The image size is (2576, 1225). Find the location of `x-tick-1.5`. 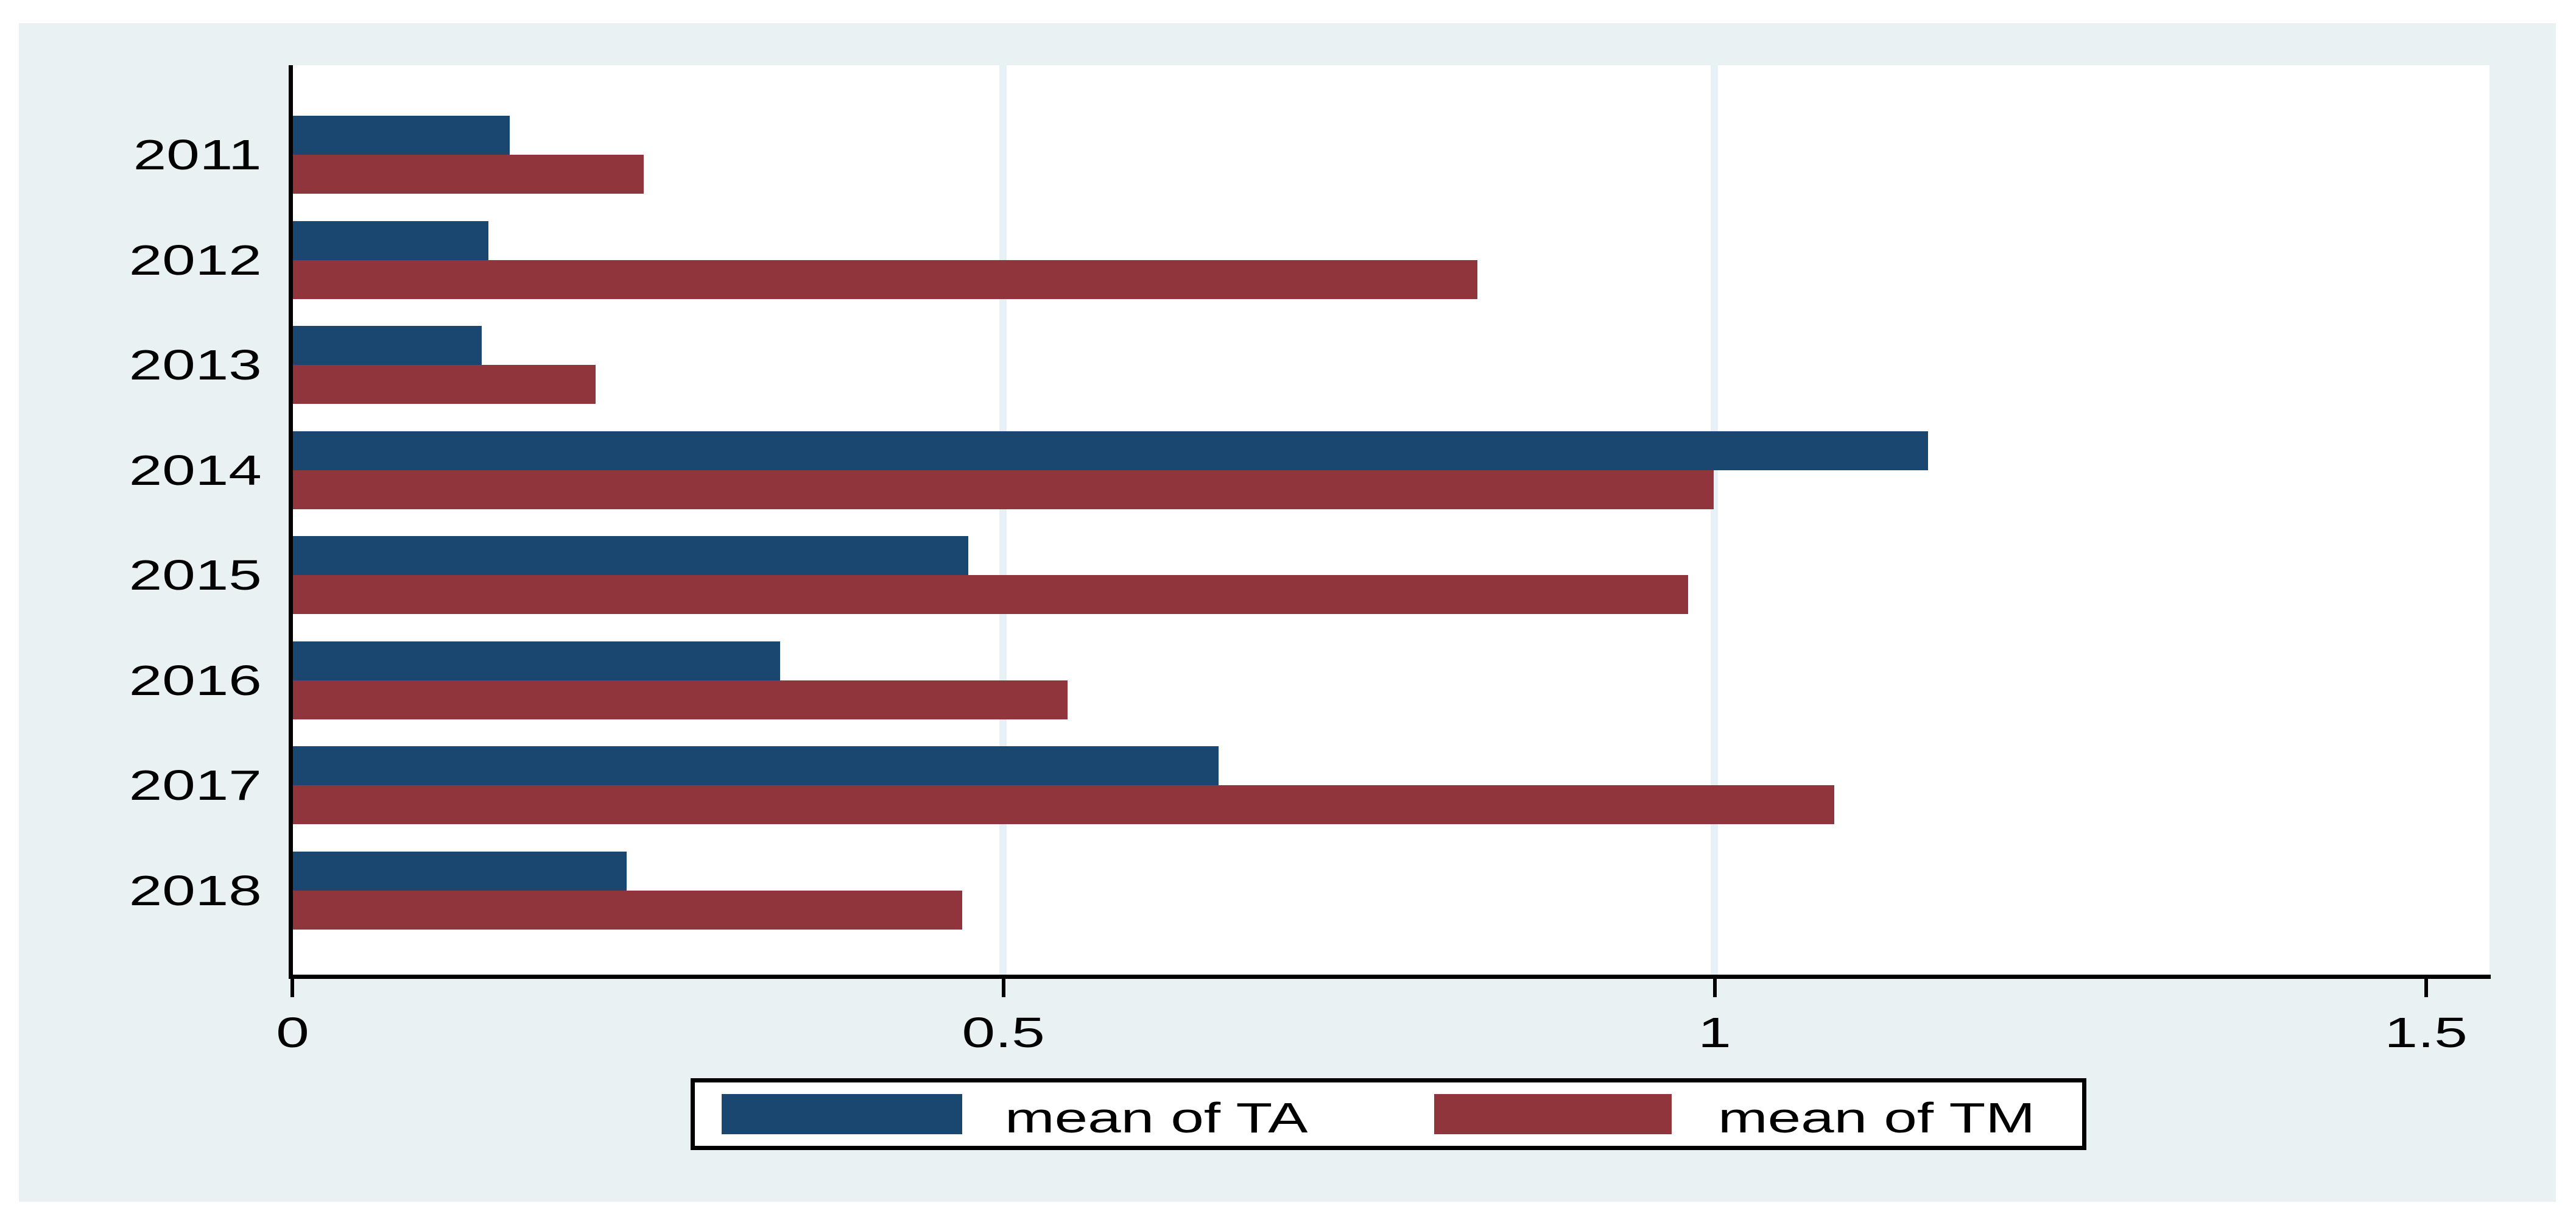

x-tick-1.5 is located at coordinates (2426, 988).